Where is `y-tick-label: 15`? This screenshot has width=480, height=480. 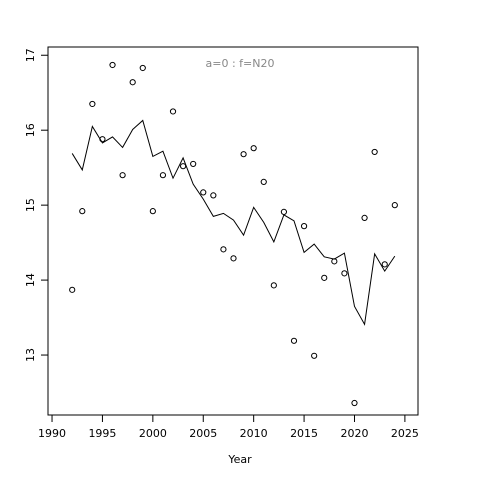 y-tick-label: 15 is located at coordinates (30, 205).